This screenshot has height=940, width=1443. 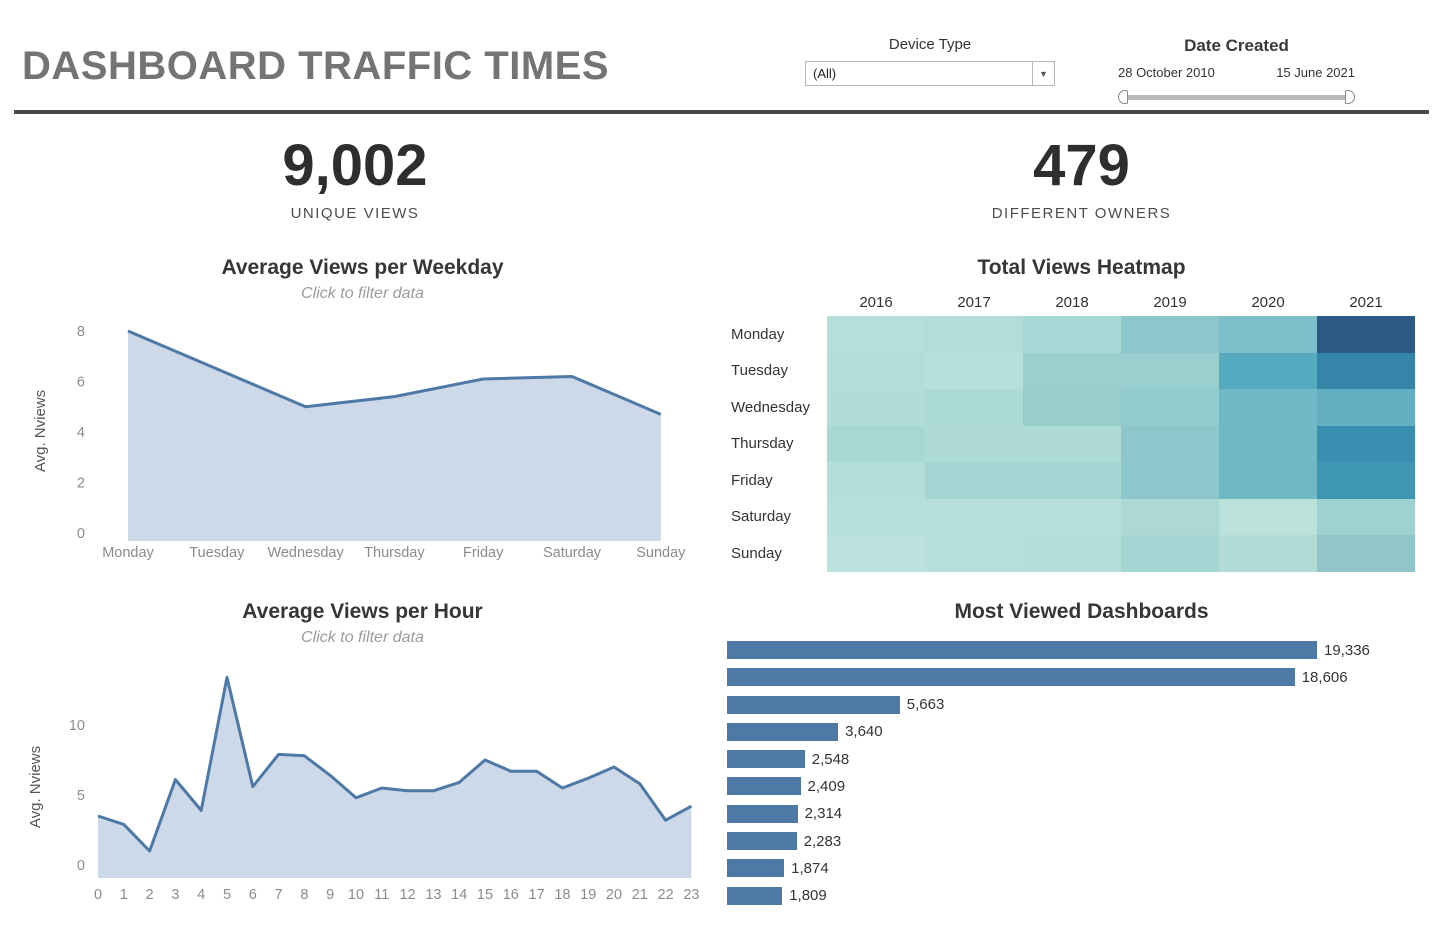 What do you see at coordinates (808, 896) in the screenshot?
I see `bar-value-label: 1,809` at bounding box center [808, 896].